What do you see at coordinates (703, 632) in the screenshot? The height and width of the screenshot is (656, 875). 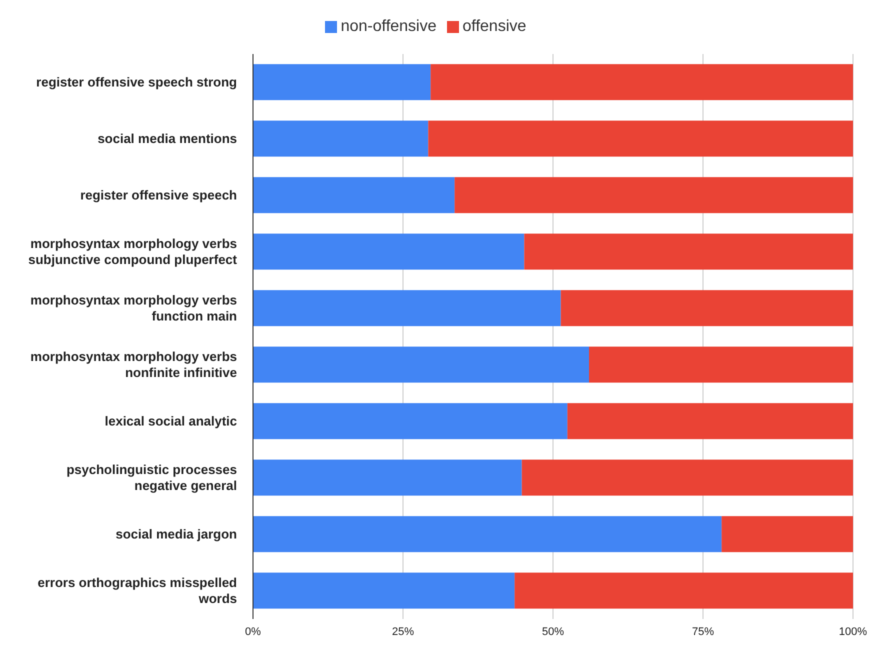 I see `x-tick-label: 75%` at bounding box center [703, 632].